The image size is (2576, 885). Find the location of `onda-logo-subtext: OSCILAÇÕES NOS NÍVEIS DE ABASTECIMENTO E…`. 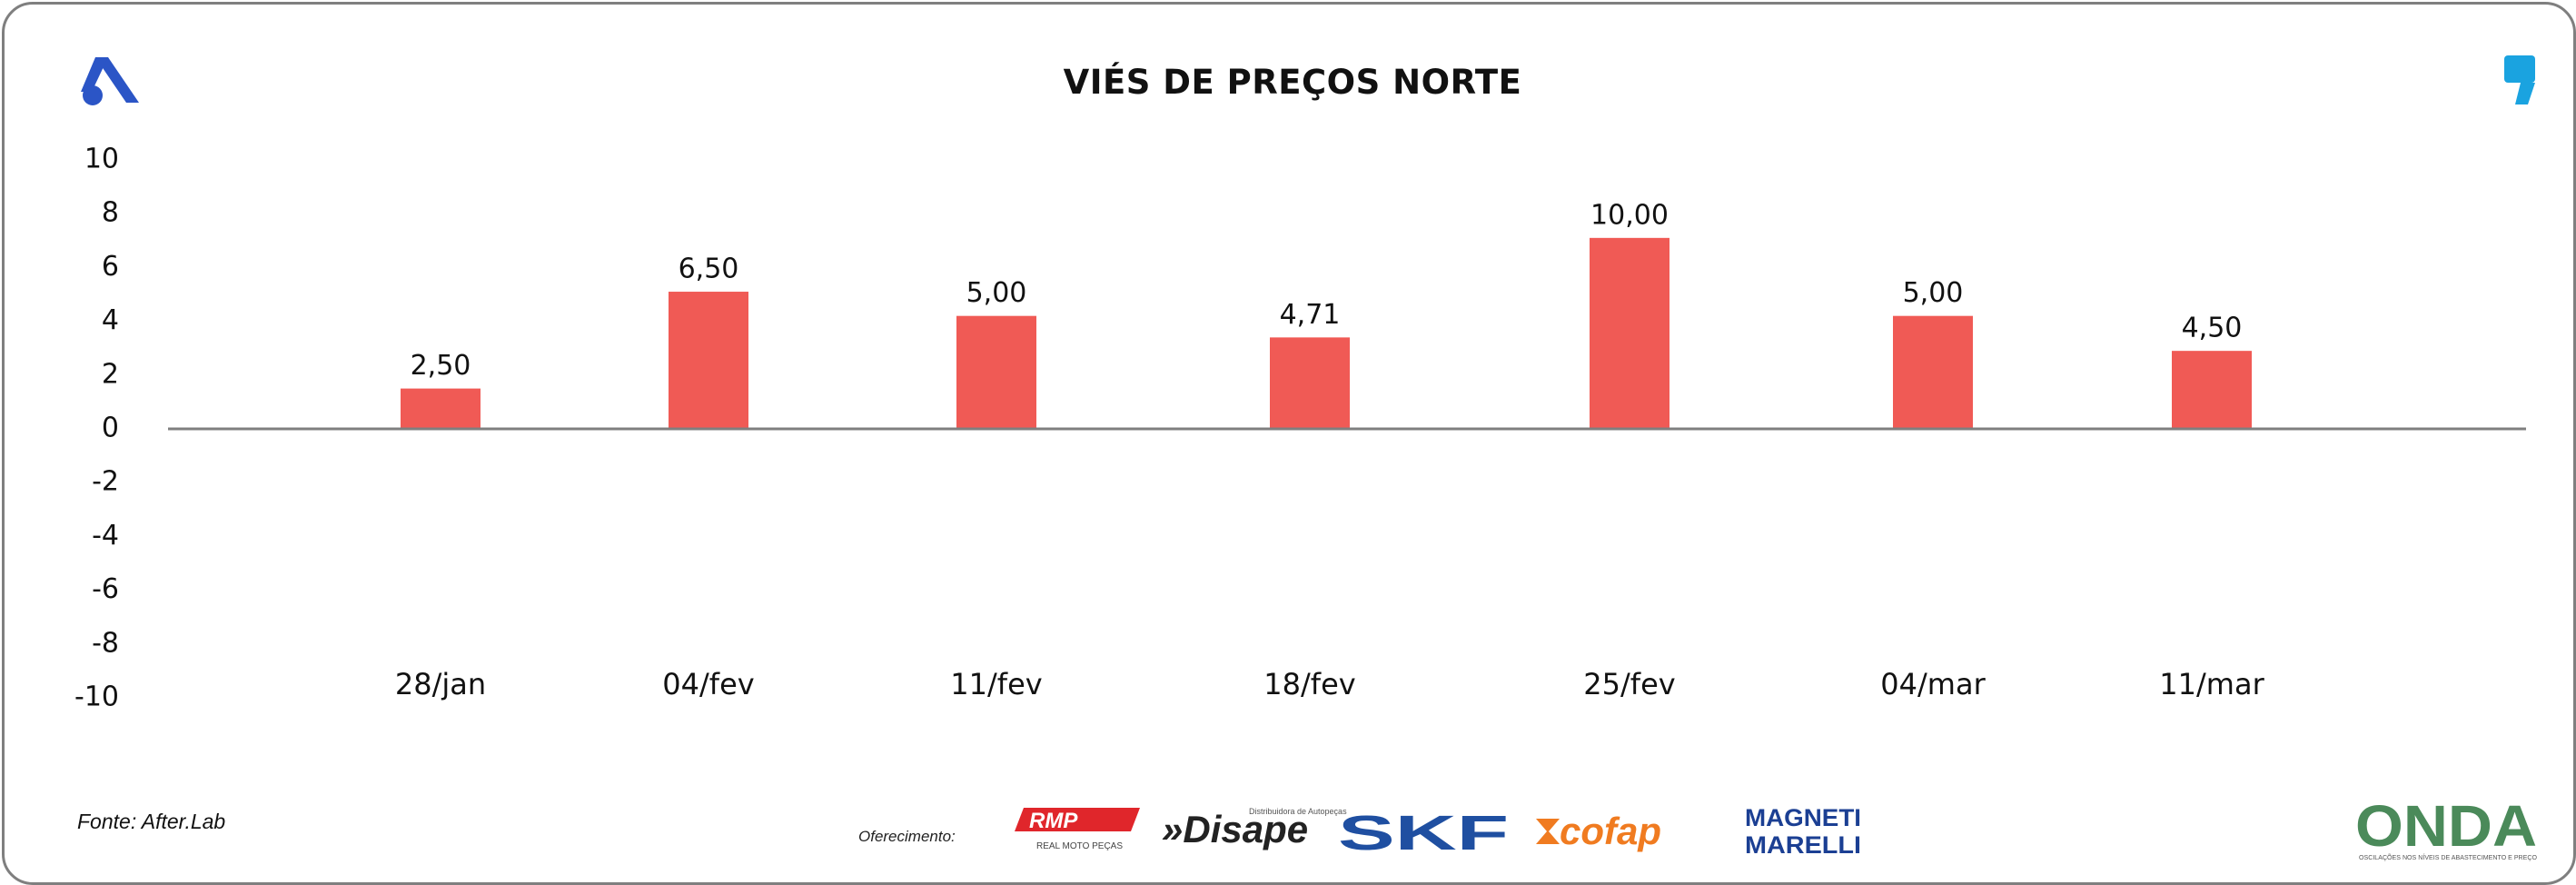

onda-logo-subtext: OSCILAÇÕES NOS NÍVEIS DE ABASTECIMENTO E… is located at coordinates (2448, 857).